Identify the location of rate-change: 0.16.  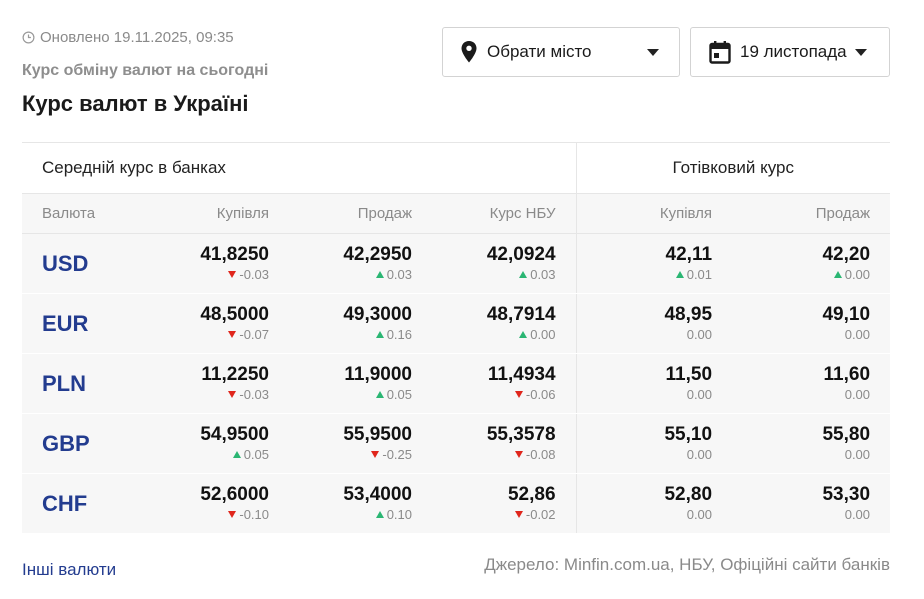
(350, 335).